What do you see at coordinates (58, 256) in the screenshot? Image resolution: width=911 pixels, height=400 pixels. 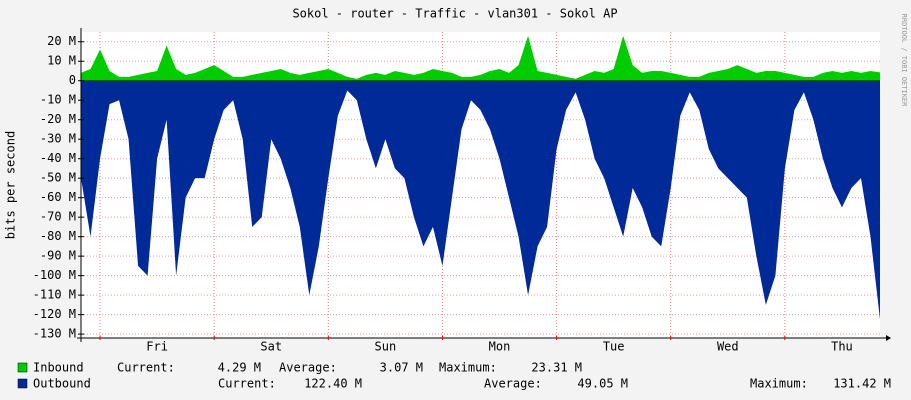 I see `y-tick-label: -90 M` at bounding box center [58, 256].